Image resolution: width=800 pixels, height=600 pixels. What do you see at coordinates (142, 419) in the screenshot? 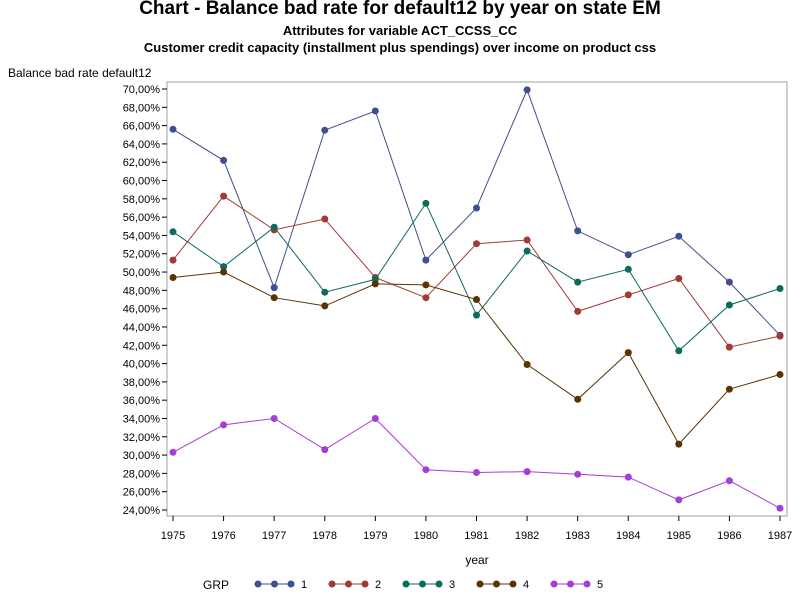
I see `y-tick-label: 34,00%` at bounding box center [142, 419].